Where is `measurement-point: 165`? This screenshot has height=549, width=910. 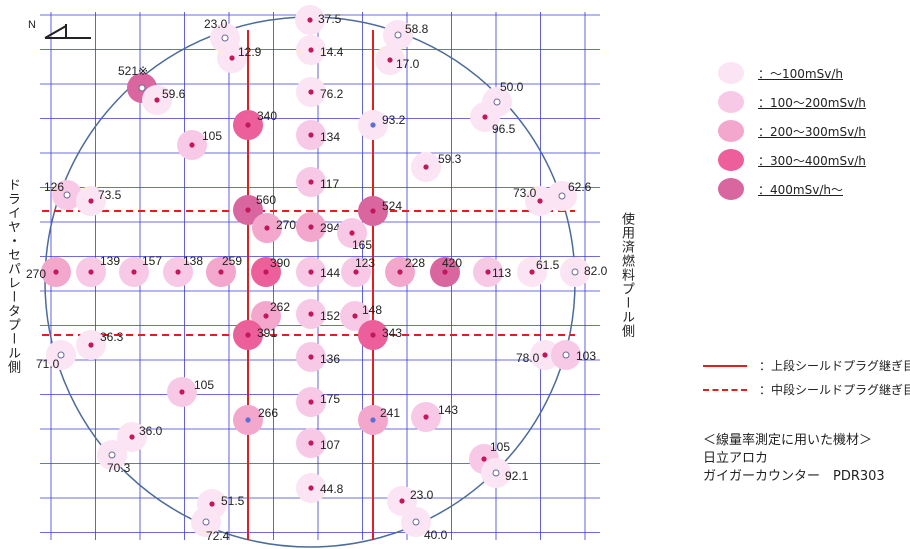 measurement-point: 165 is located at coordinates (354, 235).